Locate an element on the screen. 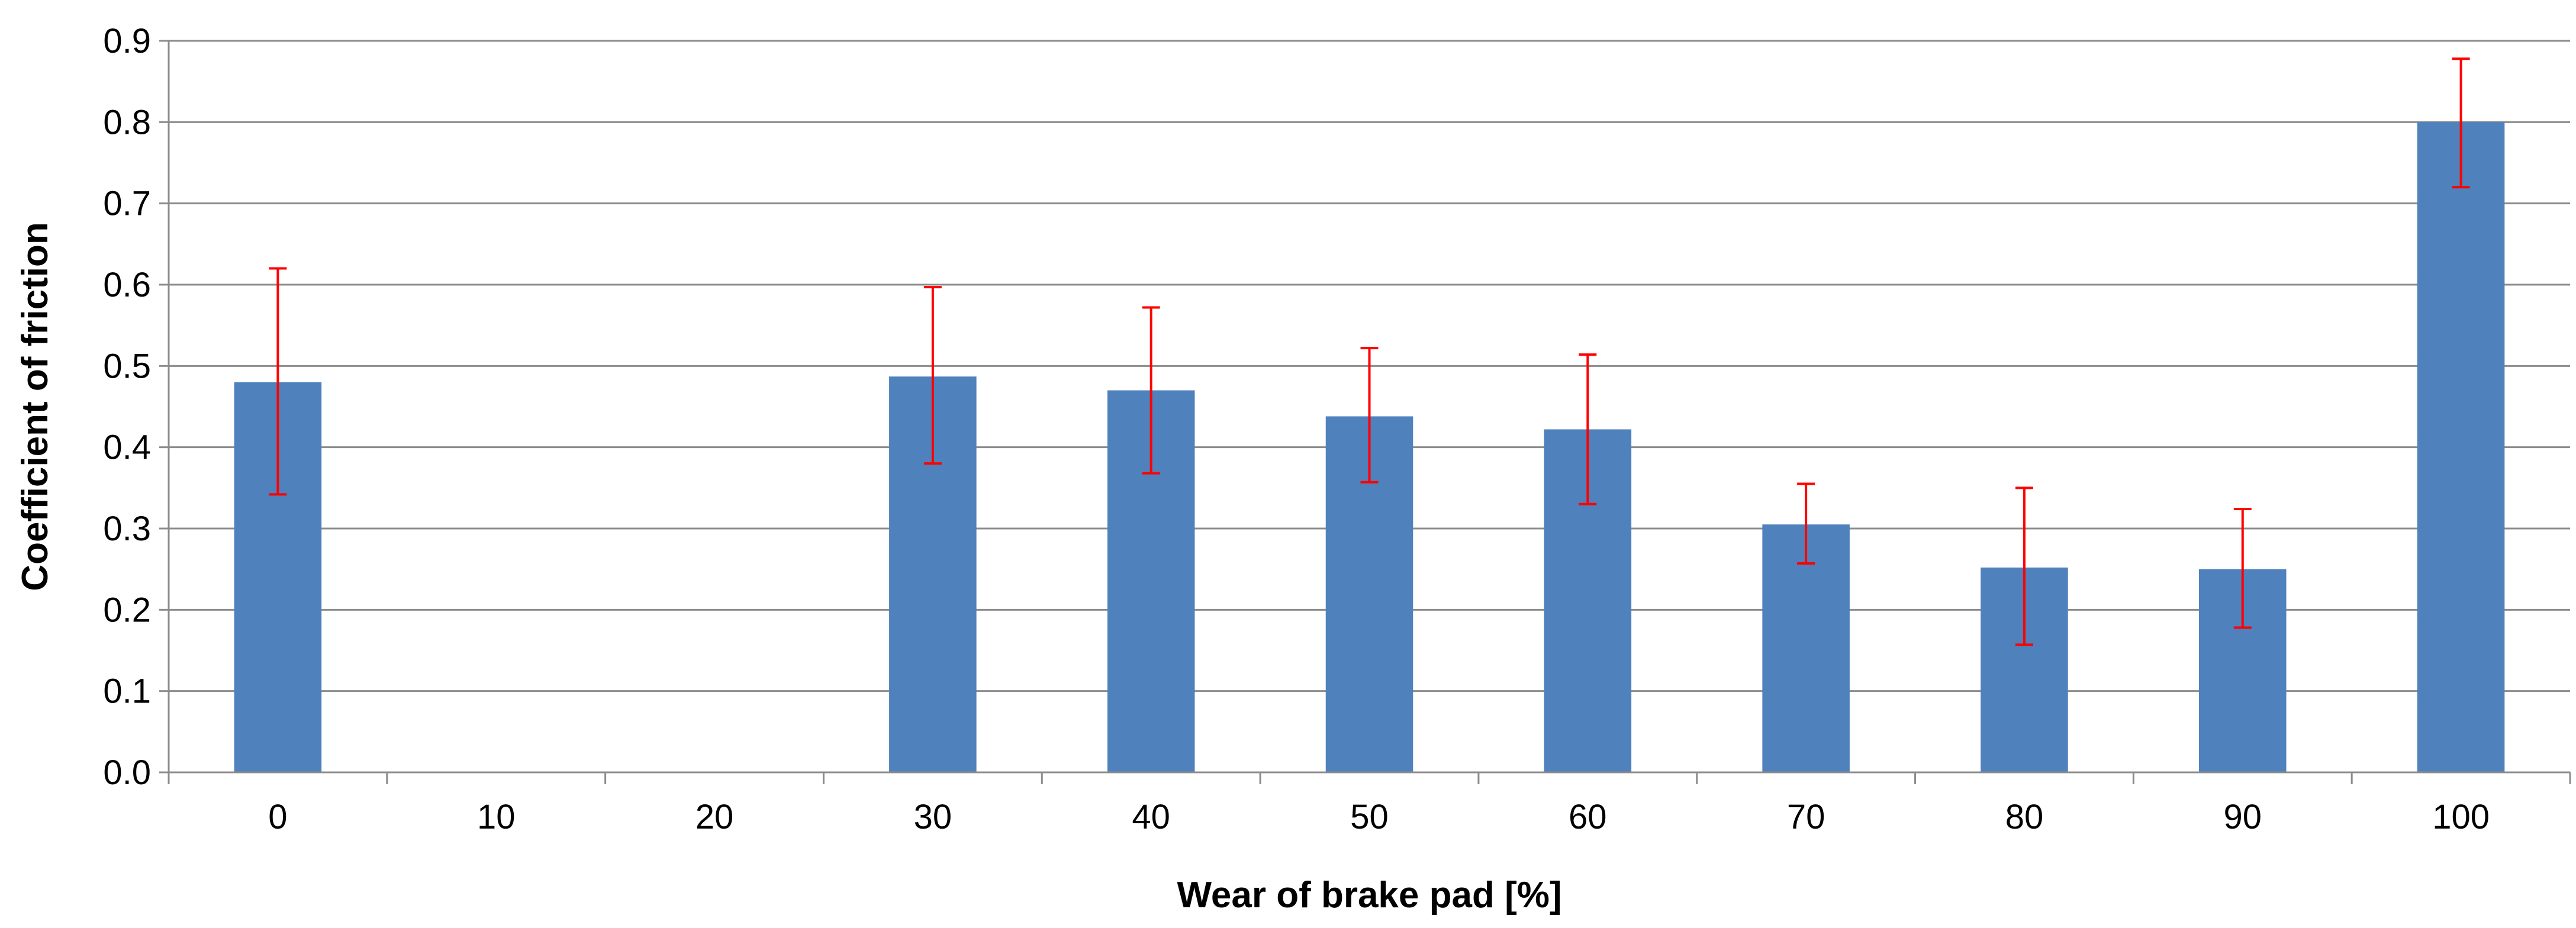 This screenshot has width=2576, height=928. x-tick-label: 0 is located at coordinates (277, 817).